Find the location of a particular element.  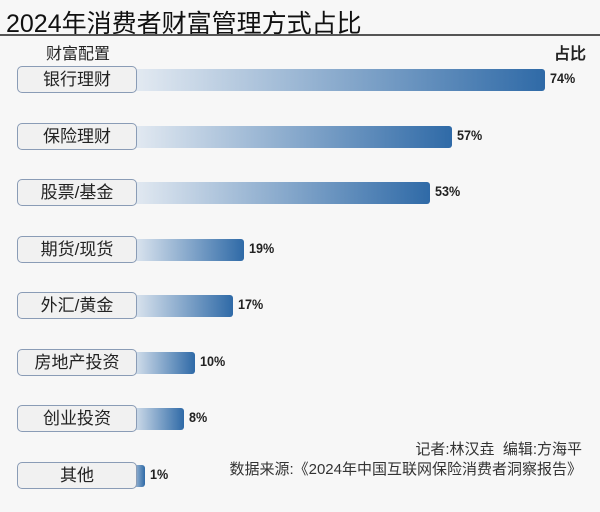

category-label: 创业投资 is located at coordinates (77, 418).